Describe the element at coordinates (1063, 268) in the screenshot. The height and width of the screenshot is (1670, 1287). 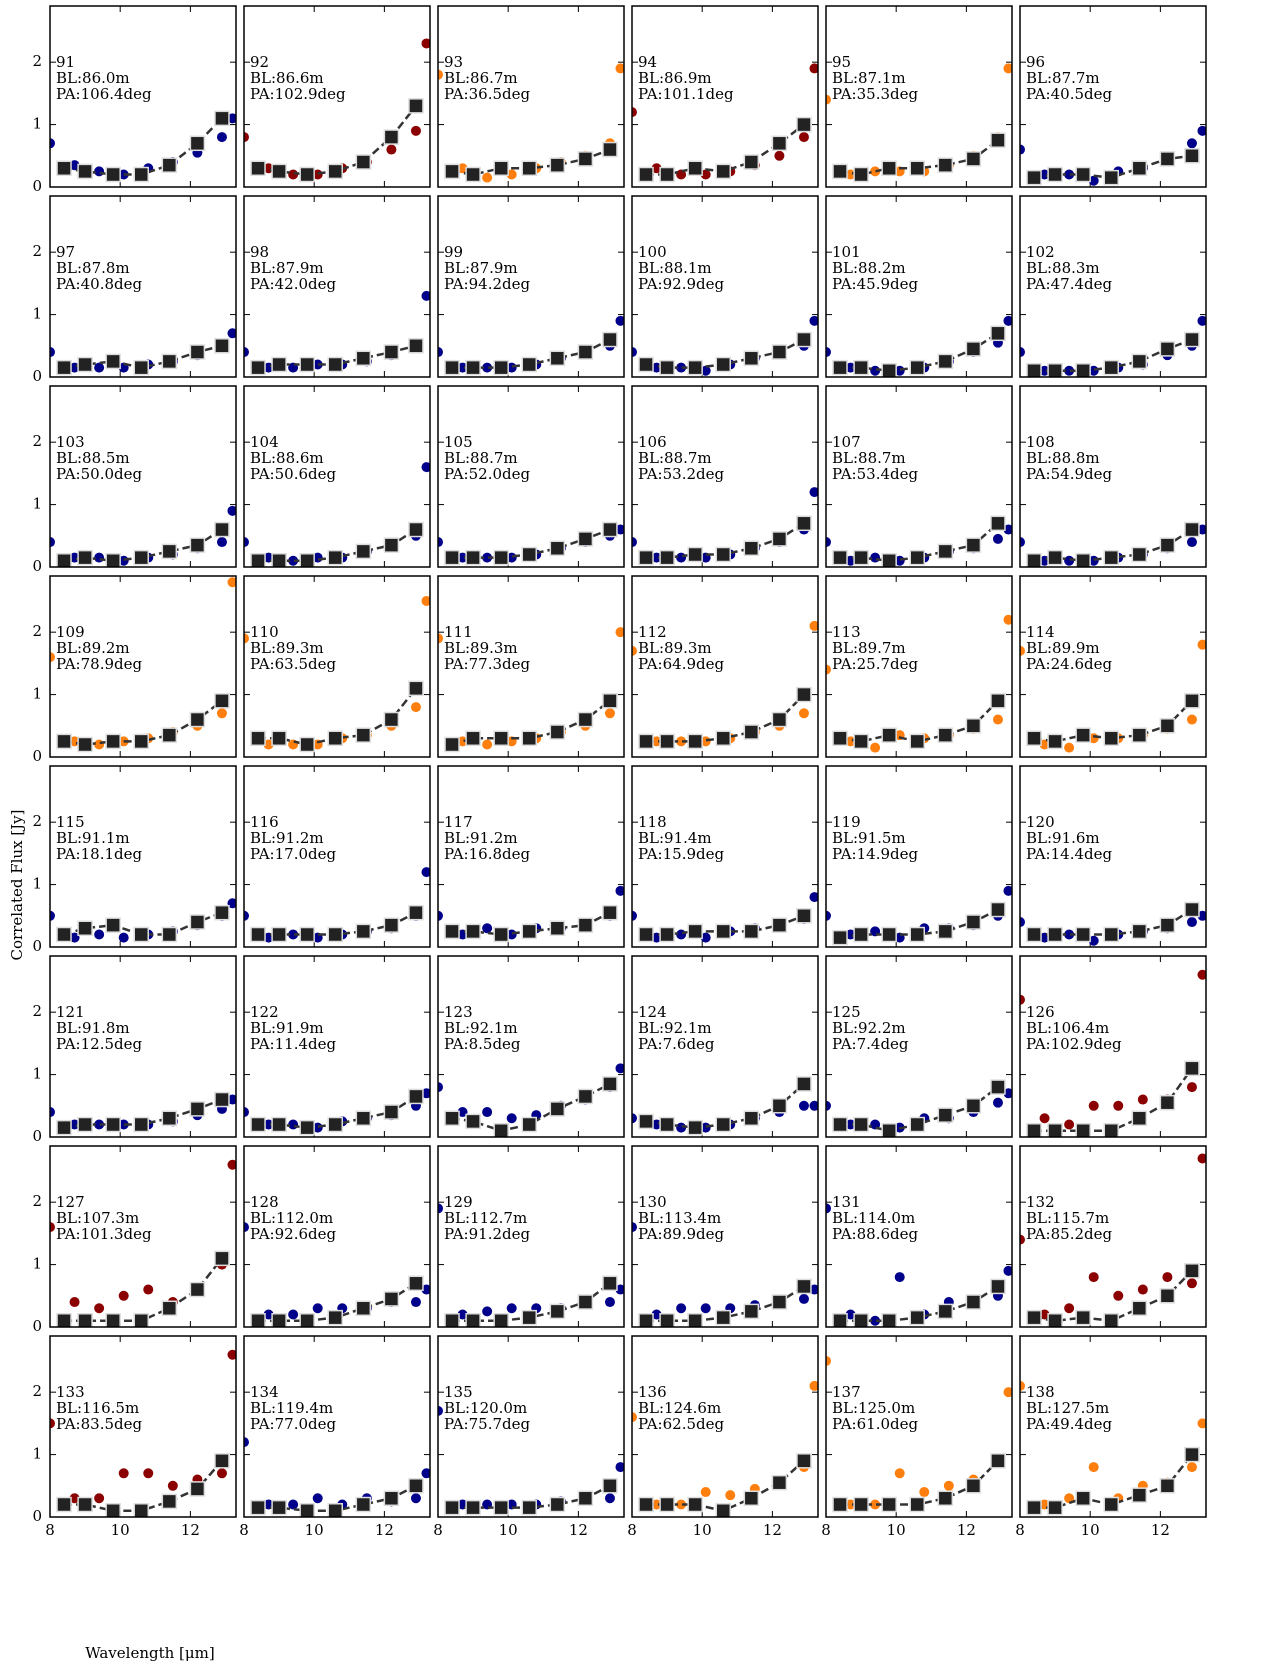
I see `panel-annotation: BL:88.3m` at that location.